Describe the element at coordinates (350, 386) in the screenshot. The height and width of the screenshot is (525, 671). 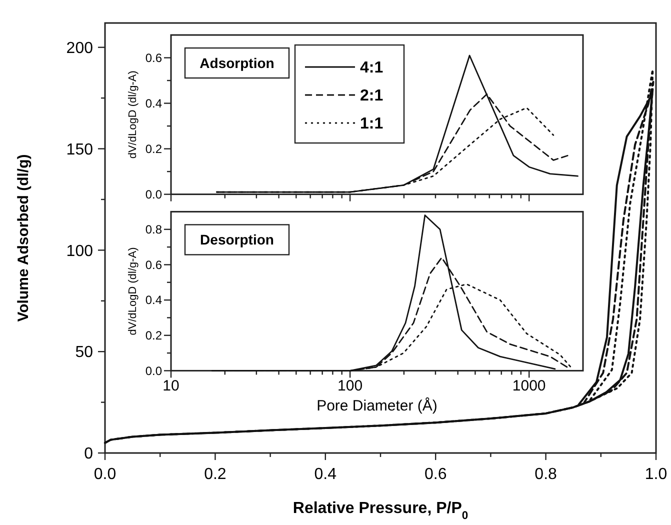
I see `x-tick-label: 100` at that location.